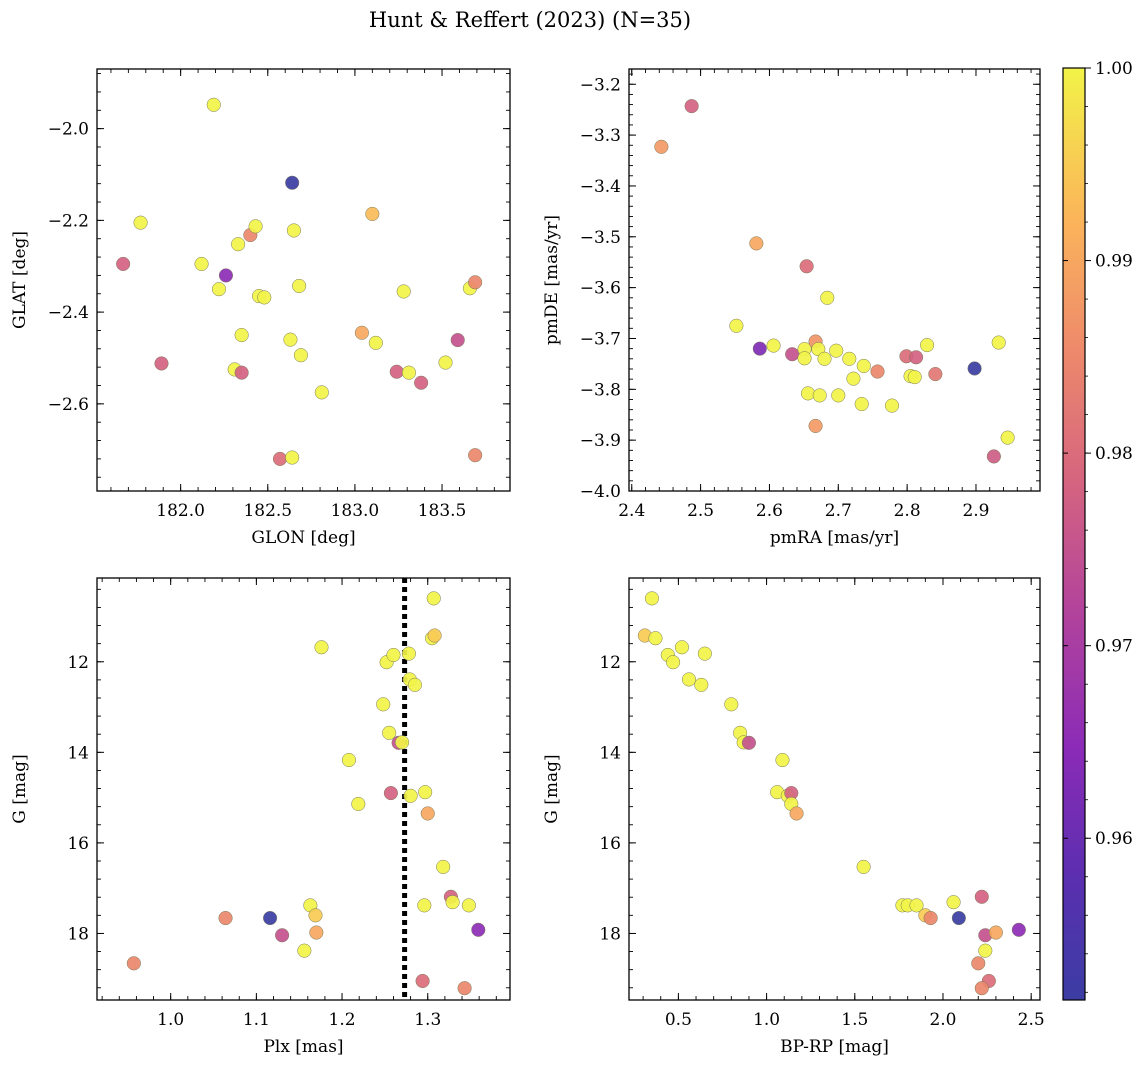 Image resolution: width=1148 pixels, height=1068 pixels. I want to click on colorbar-tick-label: 0.98, so click(1114, 454).